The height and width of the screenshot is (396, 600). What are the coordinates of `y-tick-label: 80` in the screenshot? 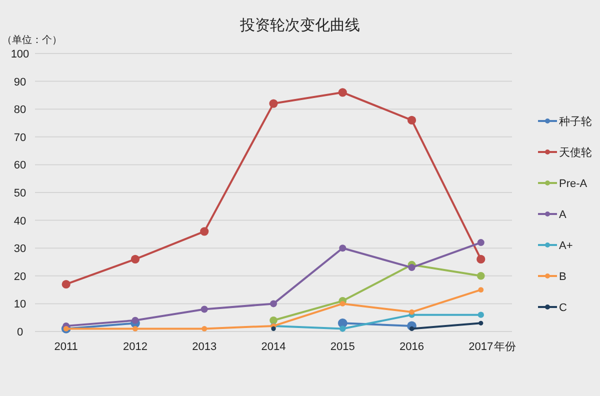 It's located at (20, 110).